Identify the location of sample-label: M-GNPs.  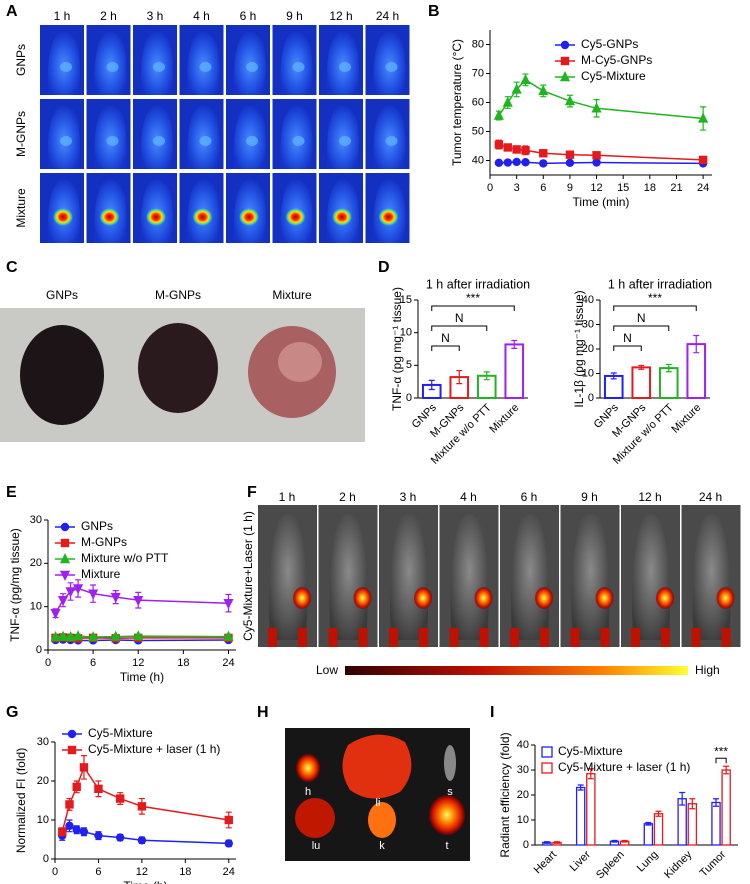
(178, 295).